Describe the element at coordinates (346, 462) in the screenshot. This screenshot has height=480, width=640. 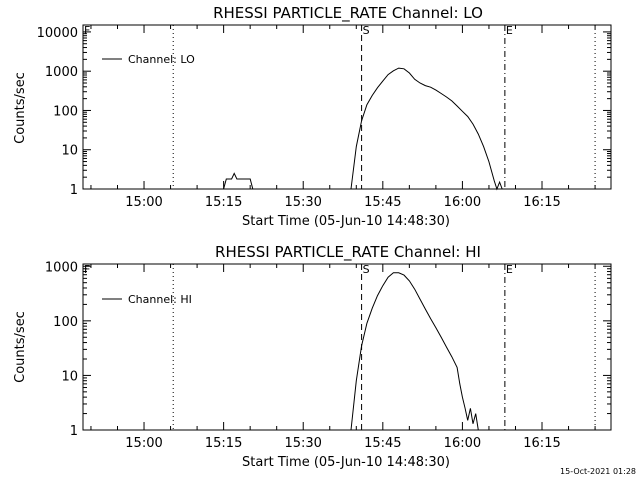
I see `chart-hi-xlabel: Start Time (05-Jun-10 14:48:30)` at that location.